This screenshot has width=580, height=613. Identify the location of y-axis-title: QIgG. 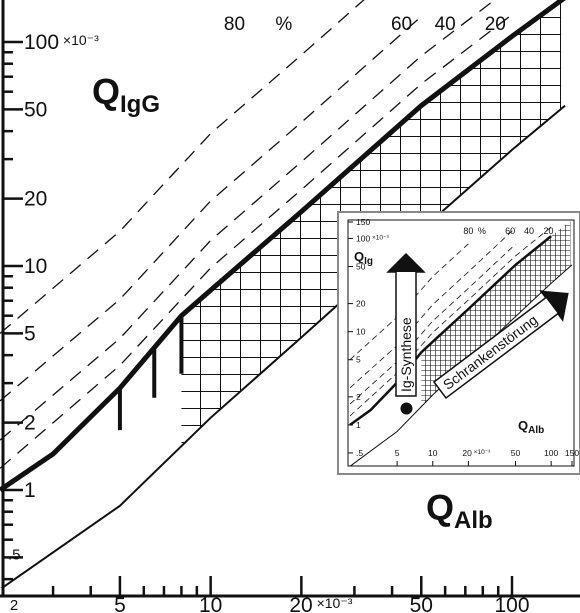
(126, 94).